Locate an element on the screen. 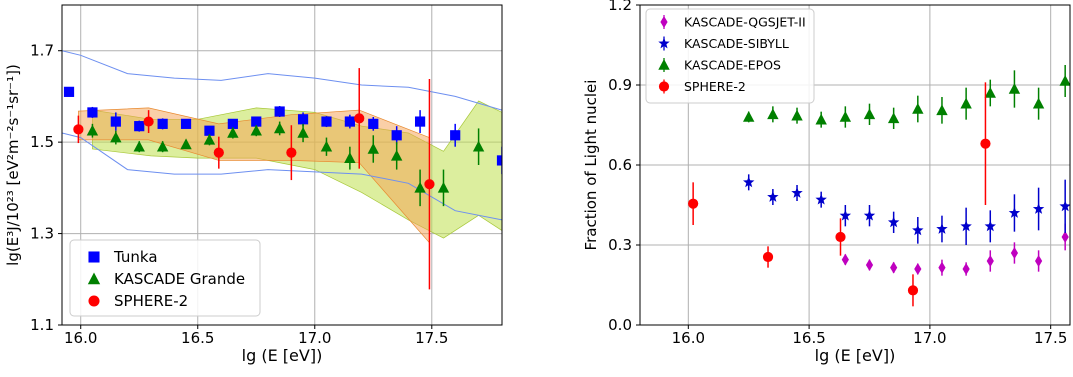 The height and width of the screenshot is (377, 1073). y-tick-label: 1.2 is located at coordinates (620, 7).